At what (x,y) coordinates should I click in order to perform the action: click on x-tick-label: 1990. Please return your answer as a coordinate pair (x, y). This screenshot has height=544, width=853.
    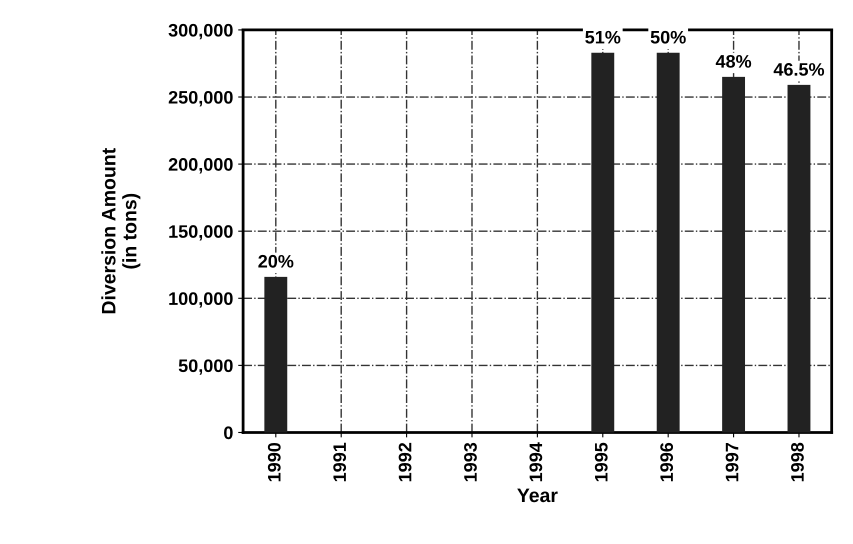
    Looking at the image, I should click on (274, 462).